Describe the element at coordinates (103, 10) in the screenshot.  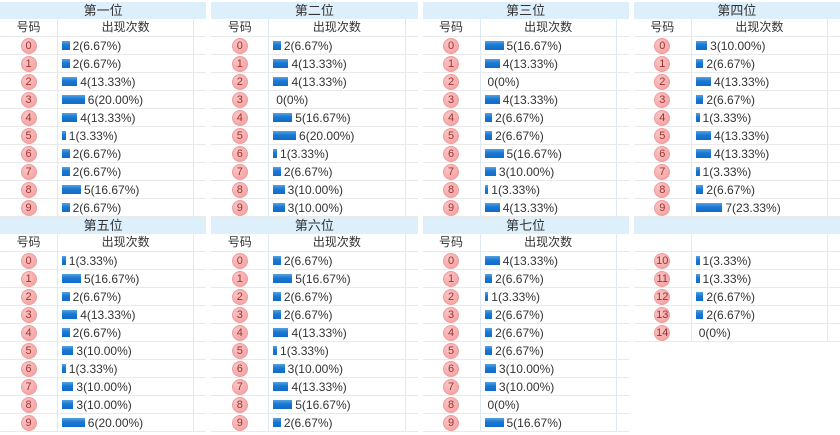
I see `table-title: 第一位` at that location.